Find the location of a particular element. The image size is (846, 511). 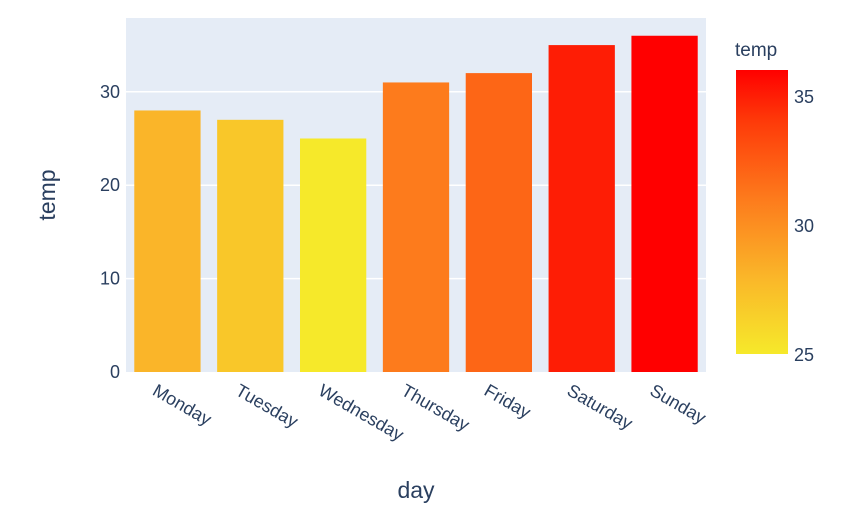

colorbar-tick-label: 35 is located at coordinates (804, 97).